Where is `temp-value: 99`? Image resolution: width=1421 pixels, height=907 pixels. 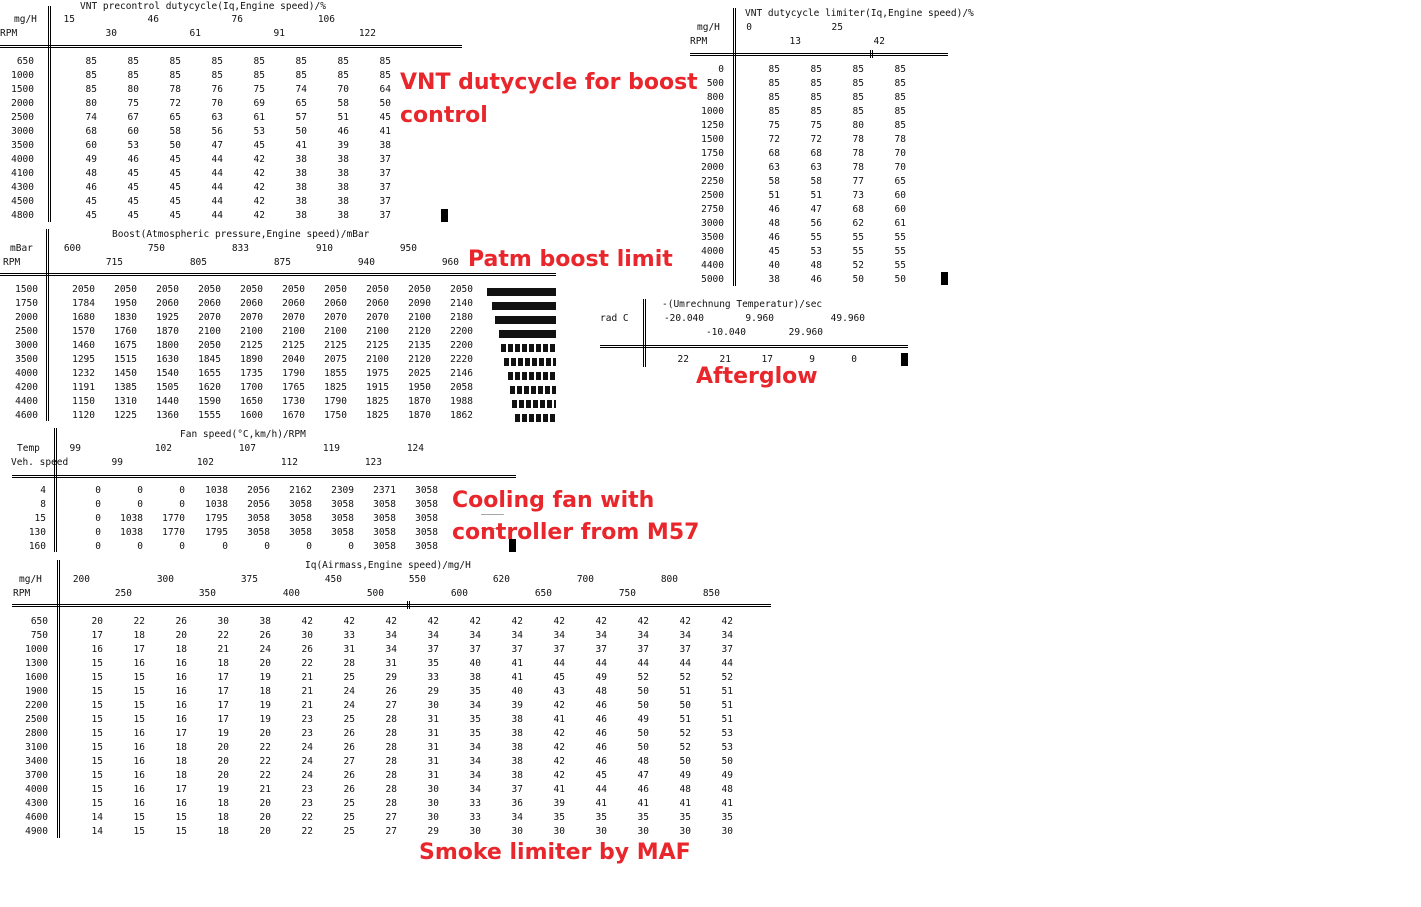
temp-value: 99 is located at coordinates (75, 448).